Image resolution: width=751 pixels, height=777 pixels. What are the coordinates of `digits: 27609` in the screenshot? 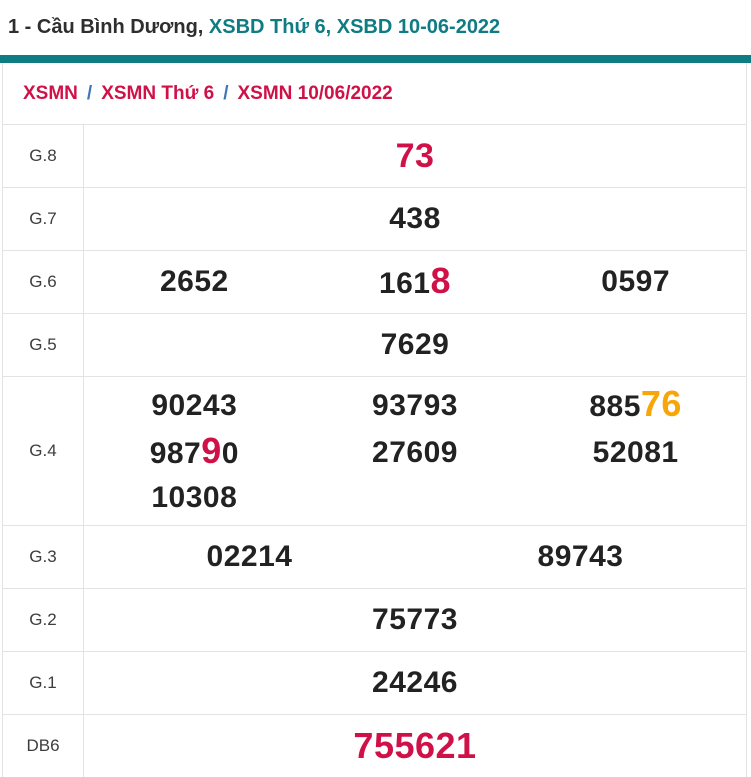 It's located at (415, 452).